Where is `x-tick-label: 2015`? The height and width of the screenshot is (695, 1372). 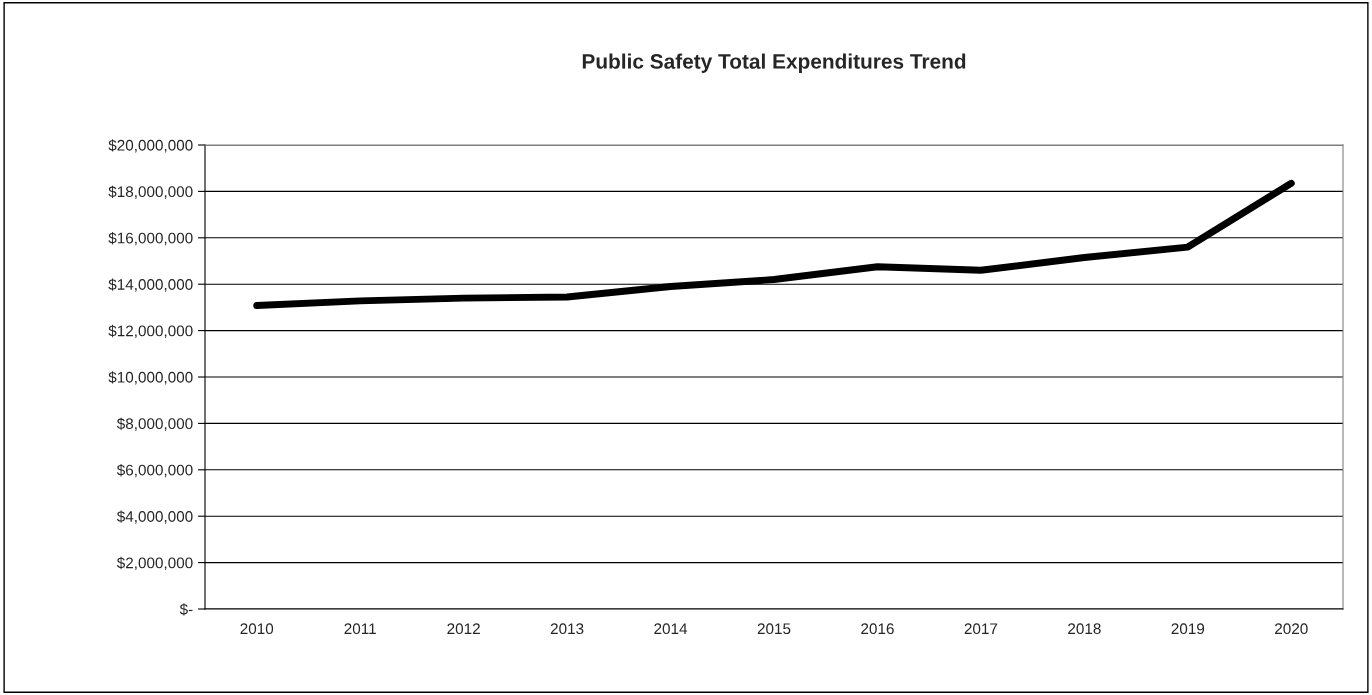
x-tick-label: 2015 is located at coordinates (774, 629).